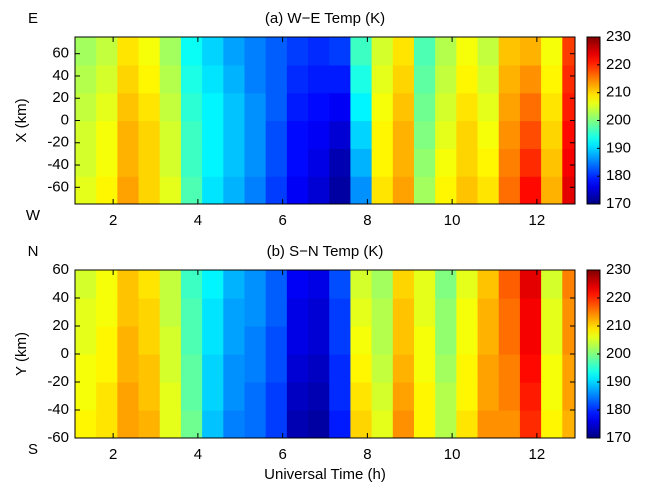  What do you see at coordinates (618, 381) in the screenshot?
I see `colorbar-tick-label: 190` at bounding box center [618, 381].